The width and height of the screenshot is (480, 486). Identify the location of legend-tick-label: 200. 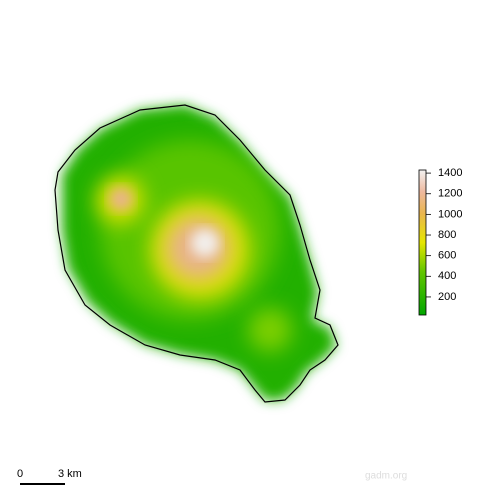
(447, 297).